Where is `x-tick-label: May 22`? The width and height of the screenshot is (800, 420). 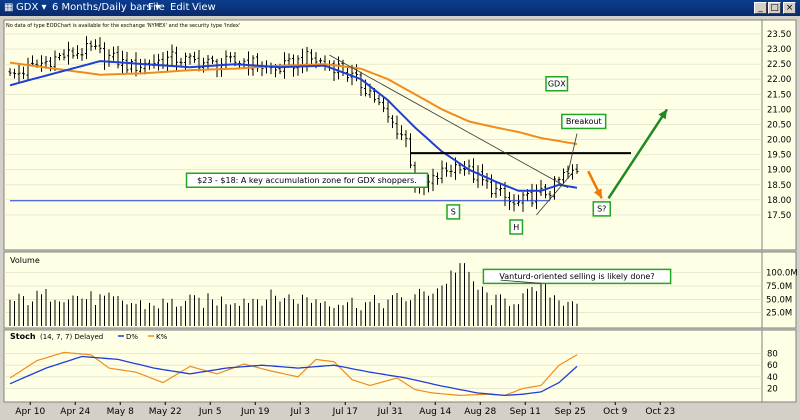
x-tick-label: May 22 is located at coordinates (165, 412).